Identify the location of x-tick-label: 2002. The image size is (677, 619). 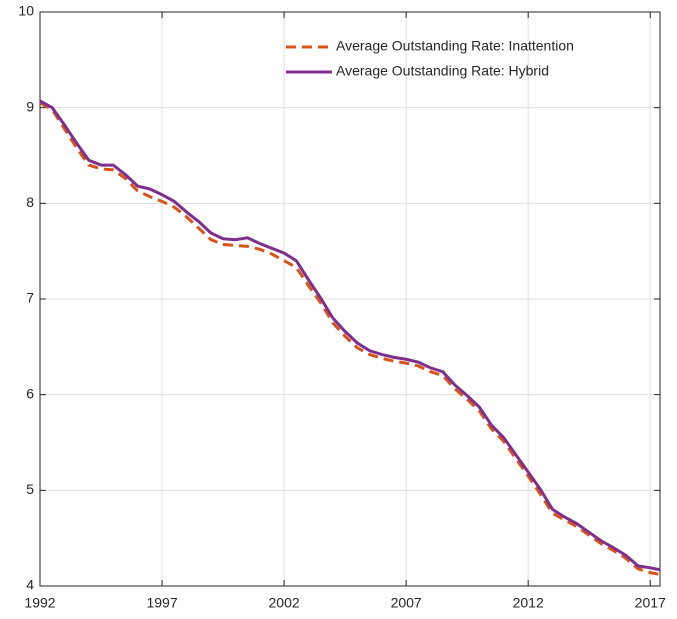
(284, 603).